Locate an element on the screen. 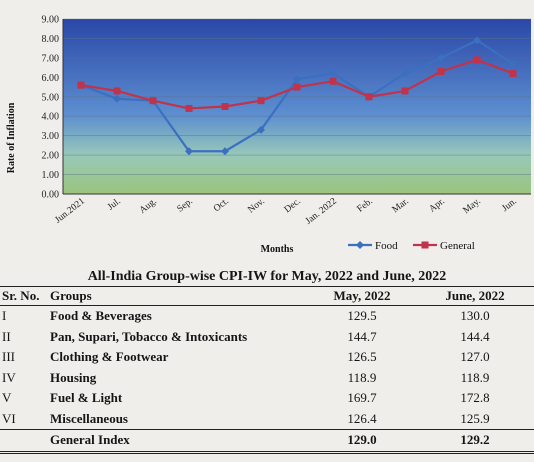 Image resolution: width=534 pixels, height=462 pixels. legend-marker-general is located at coordinates (425, 245).